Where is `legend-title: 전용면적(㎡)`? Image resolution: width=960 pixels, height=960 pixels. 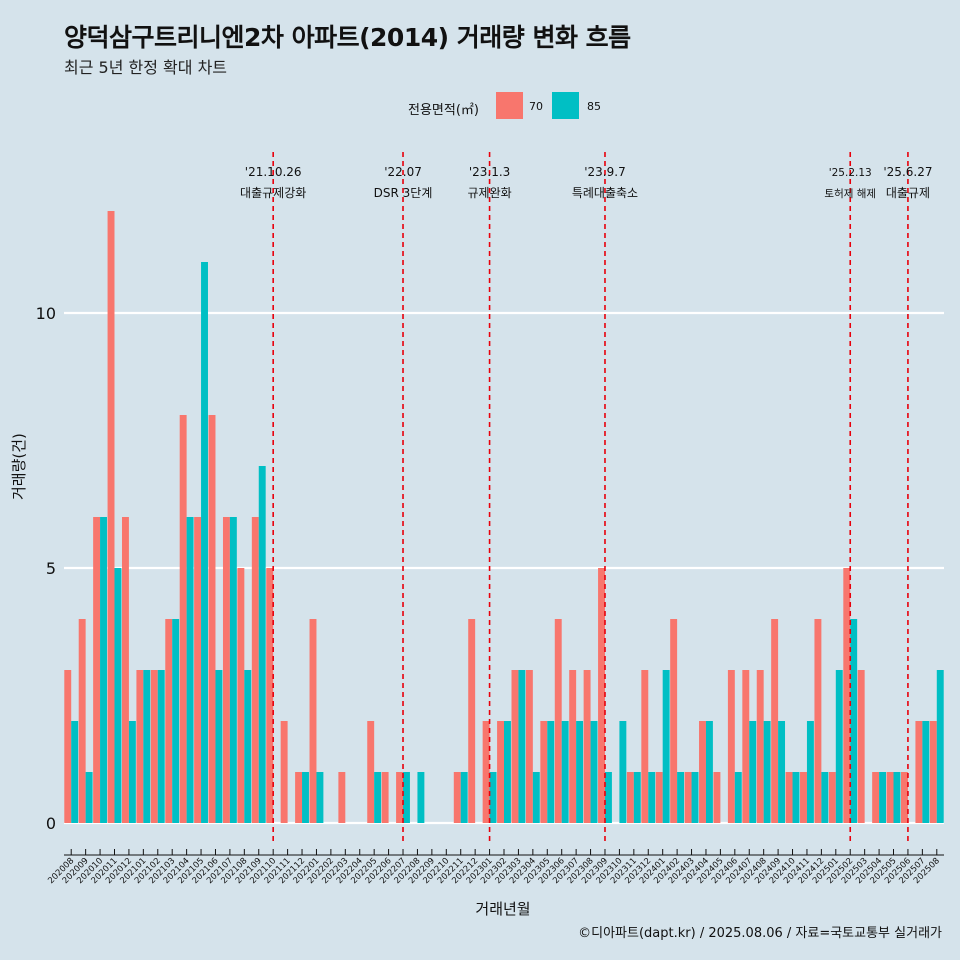
legend-title: 전용면적(㎡) is located at coordinates (443, 110).